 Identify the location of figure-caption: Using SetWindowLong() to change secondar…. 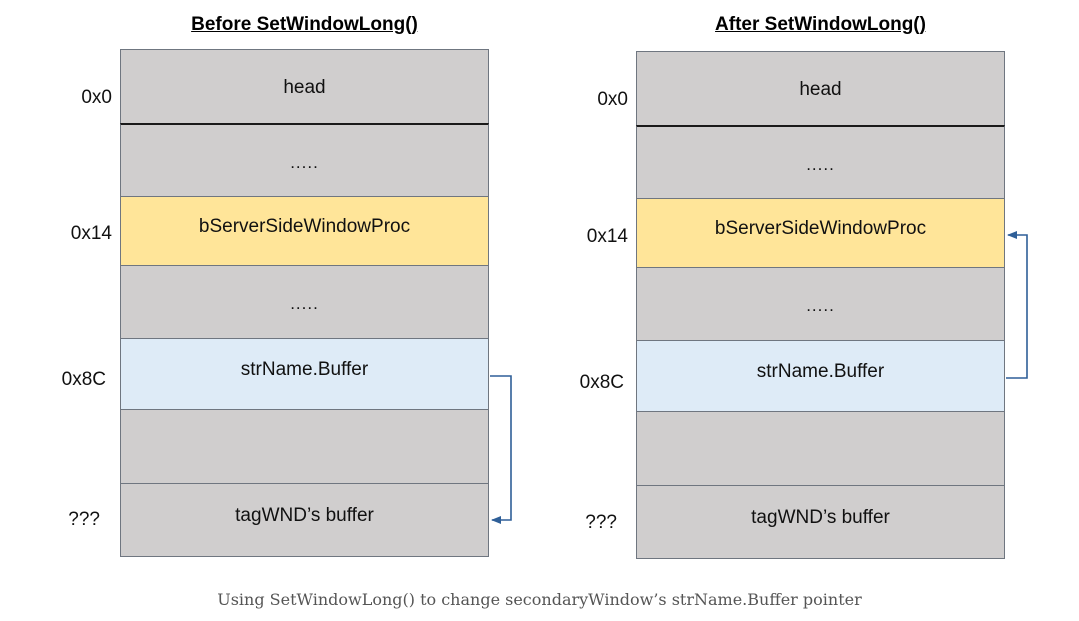
(539, 599).